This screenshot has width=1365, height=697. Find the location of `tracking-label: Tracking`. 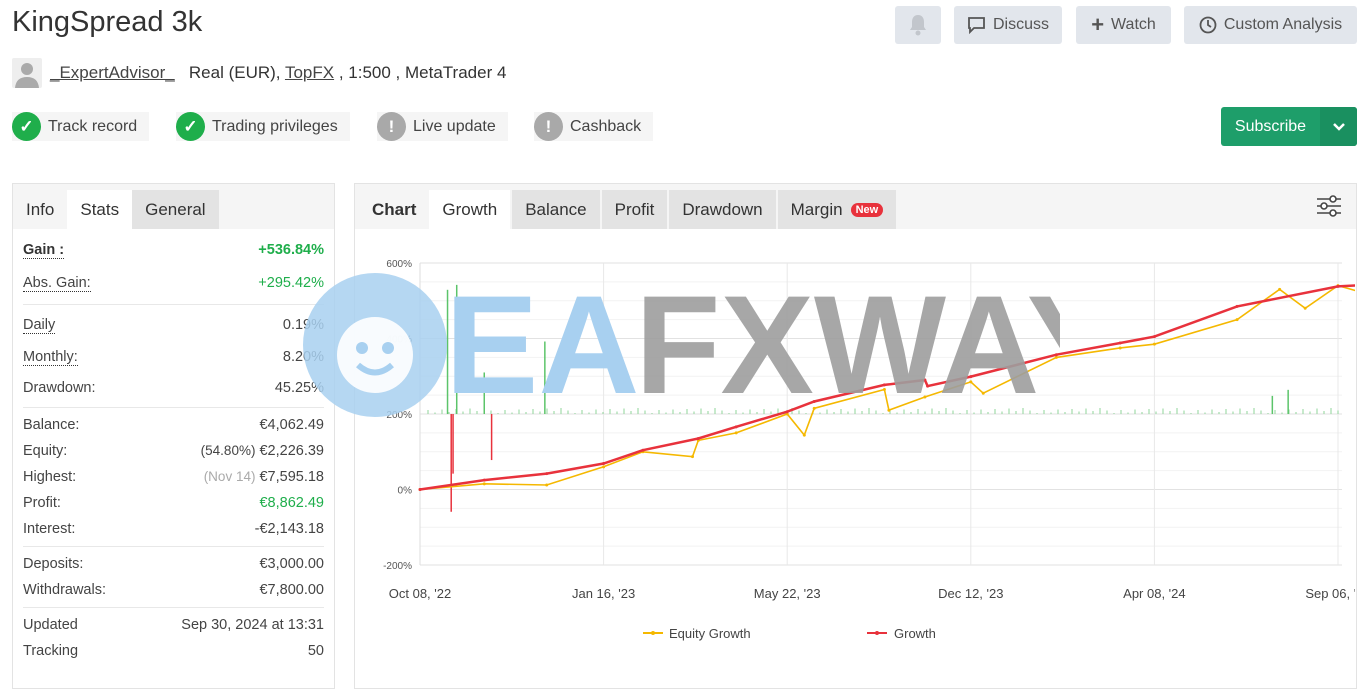

tracking-label: Tracking is located at coordinates (51, 651).